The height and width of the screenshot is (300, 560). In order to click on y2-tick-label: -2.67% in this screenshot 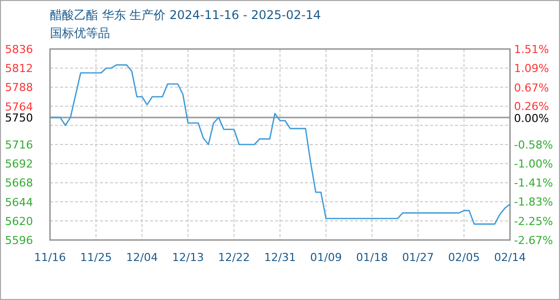, I will do `click(533, 240)`.